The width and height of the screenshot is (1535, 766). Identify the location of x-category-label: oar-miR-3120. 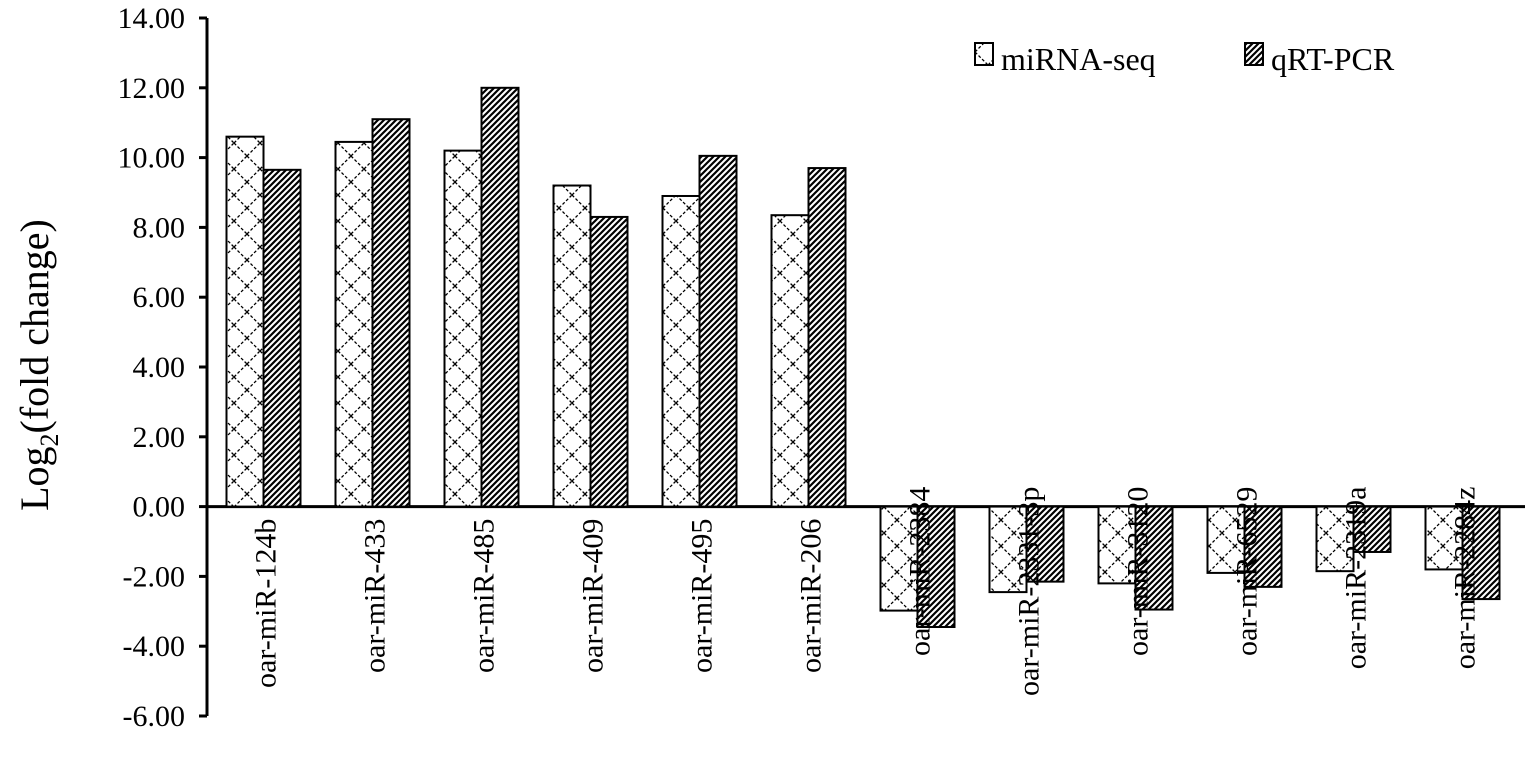
(1138, 571).